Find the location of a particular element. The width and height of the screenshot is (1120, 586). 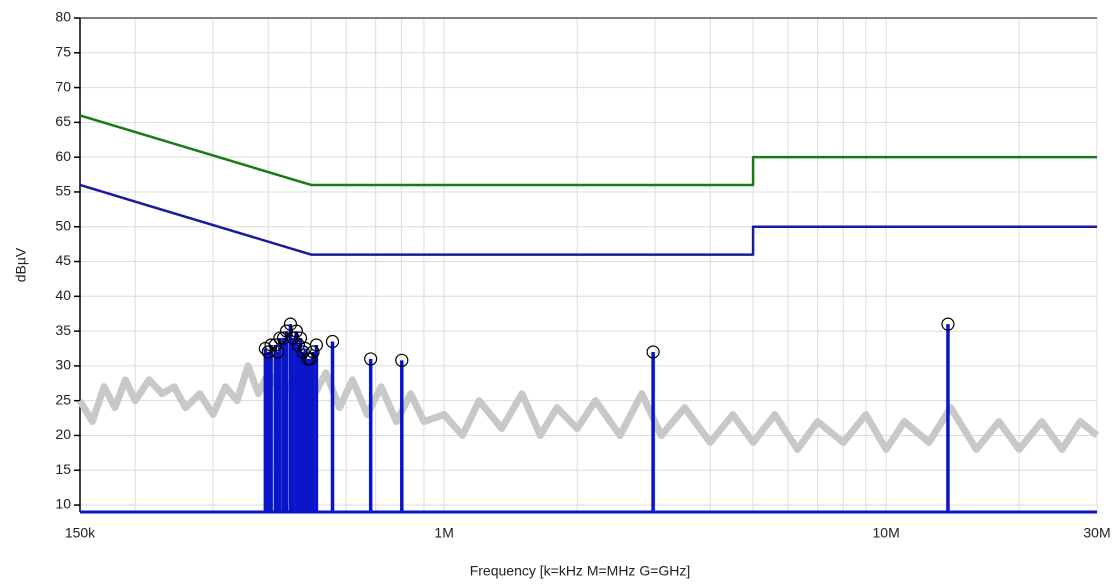

x-tick-label: 10M is located at coordinates (886, 533).